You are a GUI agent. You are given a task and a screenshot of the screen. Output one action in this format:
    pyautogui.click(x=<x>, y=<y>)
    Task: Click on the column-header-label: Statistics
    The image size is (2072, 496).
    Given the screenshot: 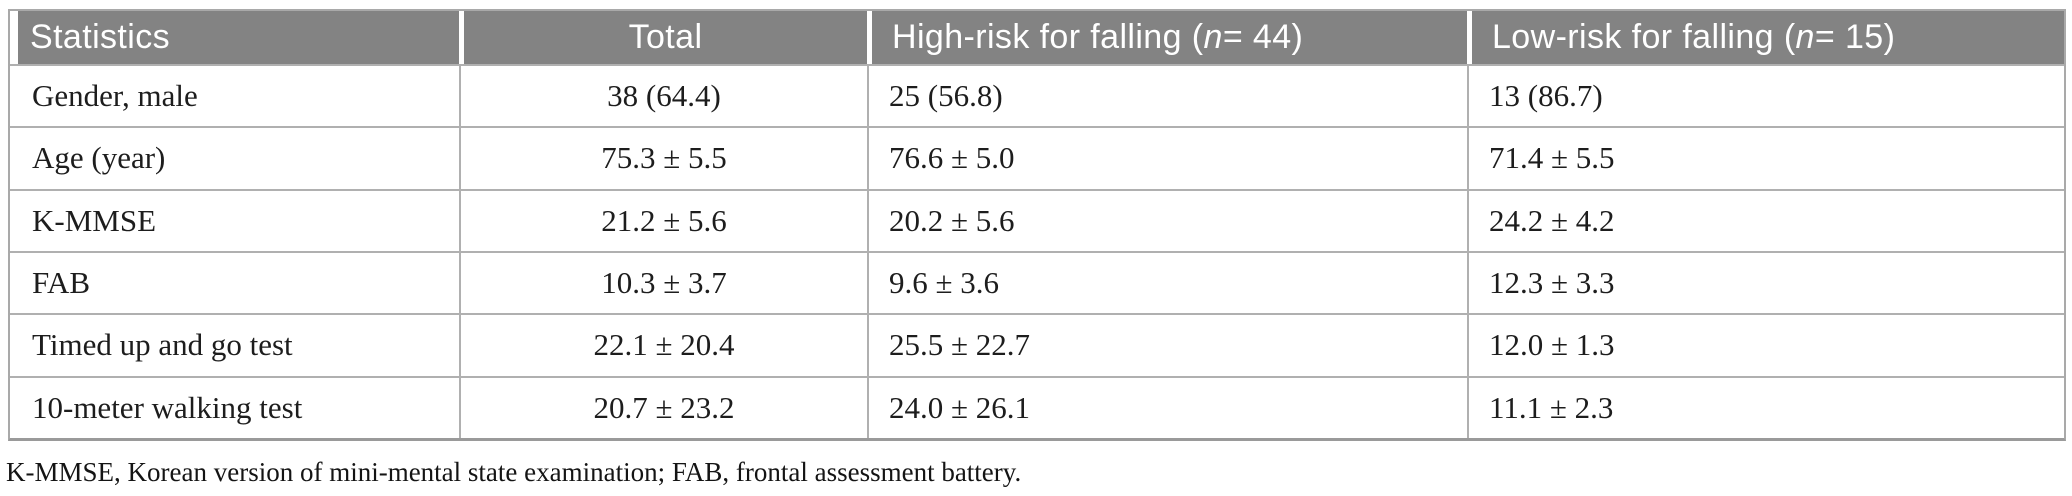 What is the action you would take?
    pyautogui.click(x=100, y=37)
    